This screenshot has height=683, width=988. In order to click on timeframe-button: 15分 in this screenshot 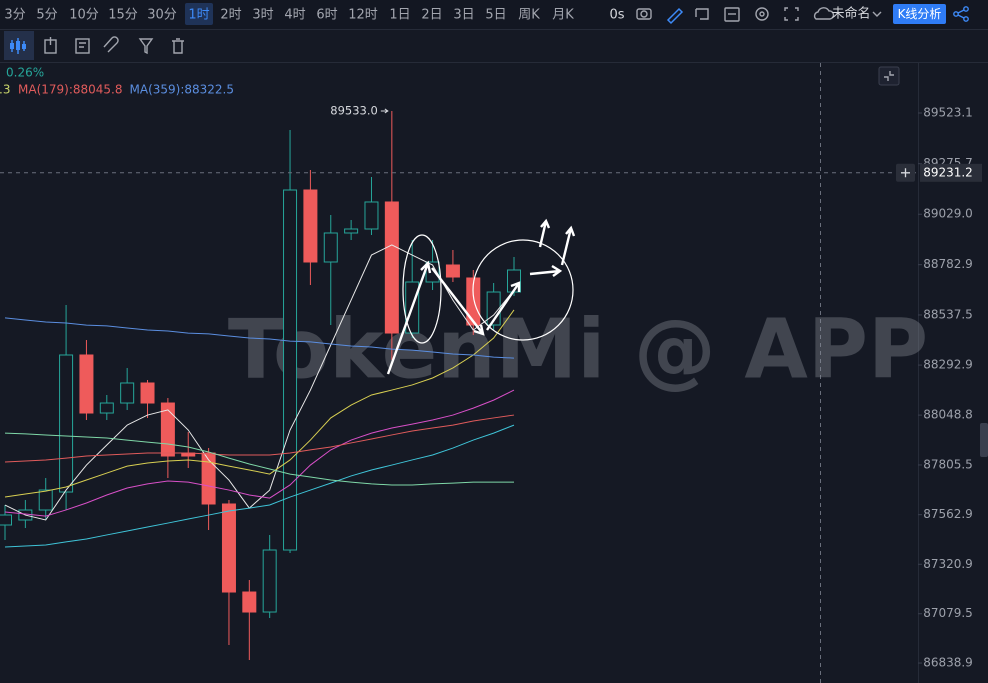, I will do `click(123, 15)`.